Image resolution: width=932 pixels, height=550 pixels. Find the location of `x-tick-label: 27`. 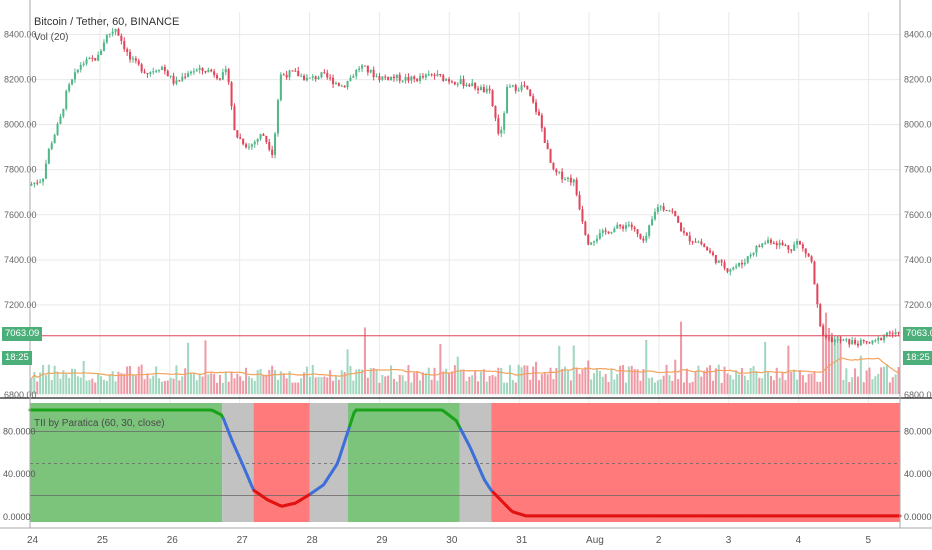

x-tick-label: 27 is located at coordinates (243, 540).